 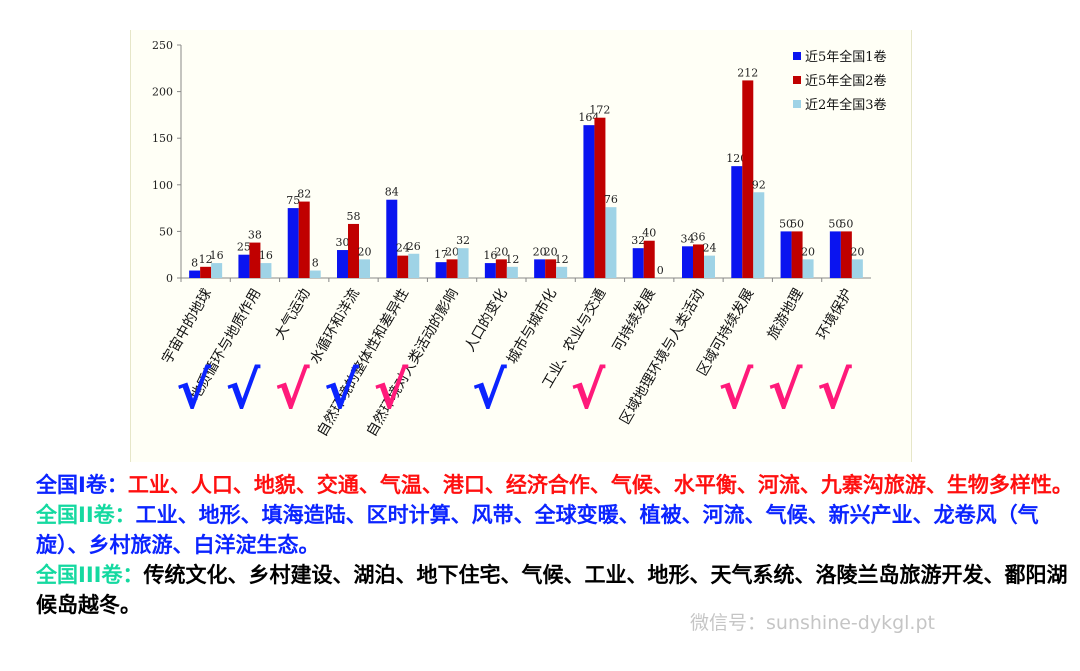 What do you see at coordinates (414, 246) in the screenshot?
I see `data-label: 26` at bounding box center [414, 246].